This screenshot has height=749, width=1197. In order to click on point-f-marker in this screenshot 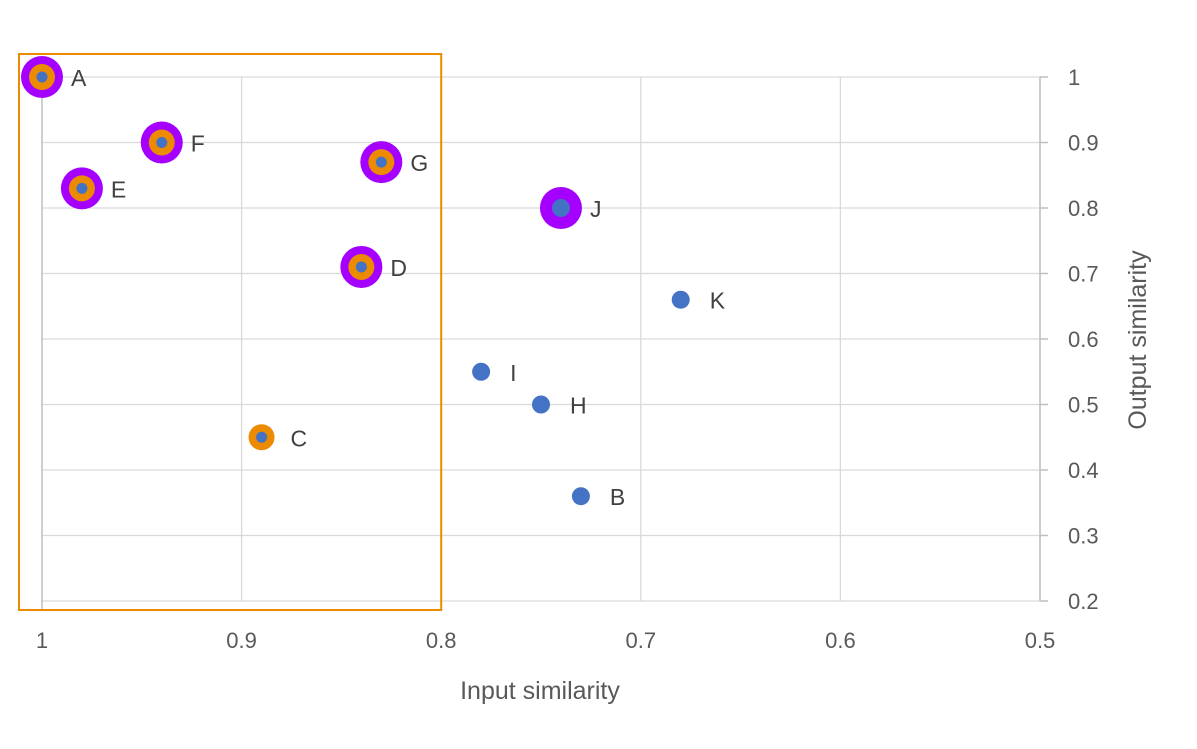, I will do `click(162, 142)`.